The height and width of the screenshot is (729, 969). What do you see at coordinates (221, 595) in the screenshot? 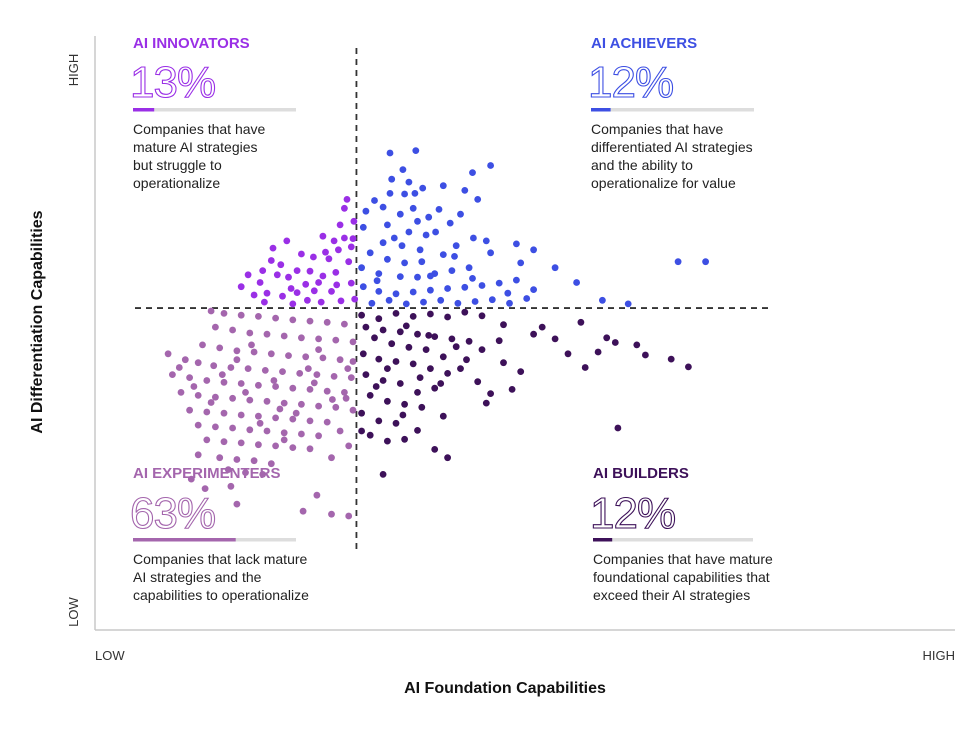
I see `quadrant-description-line: capabilities to operationalize` at bounding box center [221, 595].